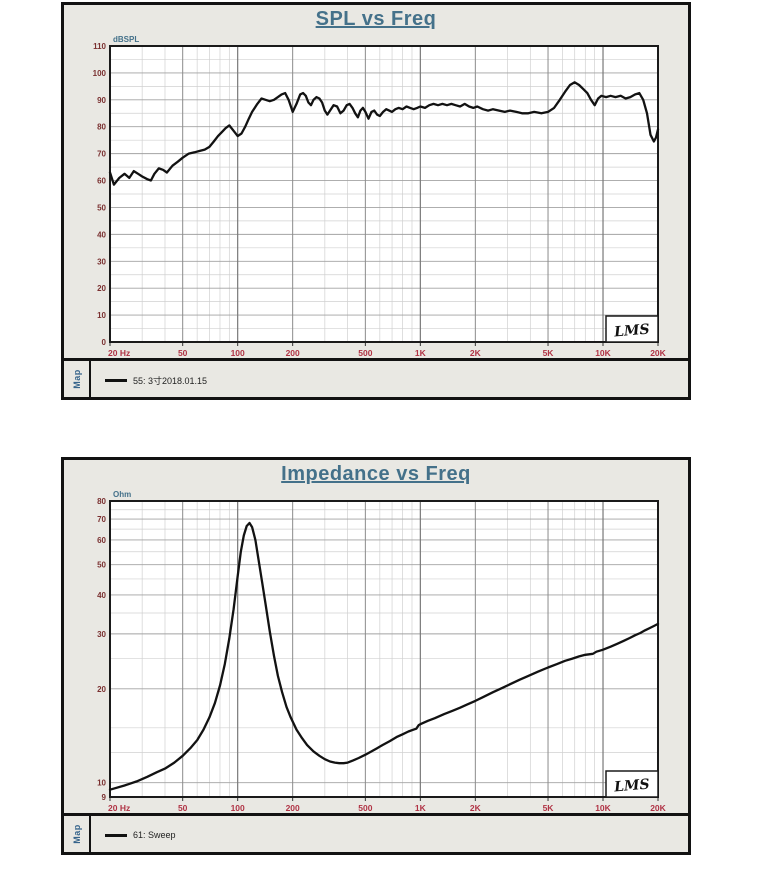  I want to click on legend-entry: 61: Sweep, so click(133, 834).